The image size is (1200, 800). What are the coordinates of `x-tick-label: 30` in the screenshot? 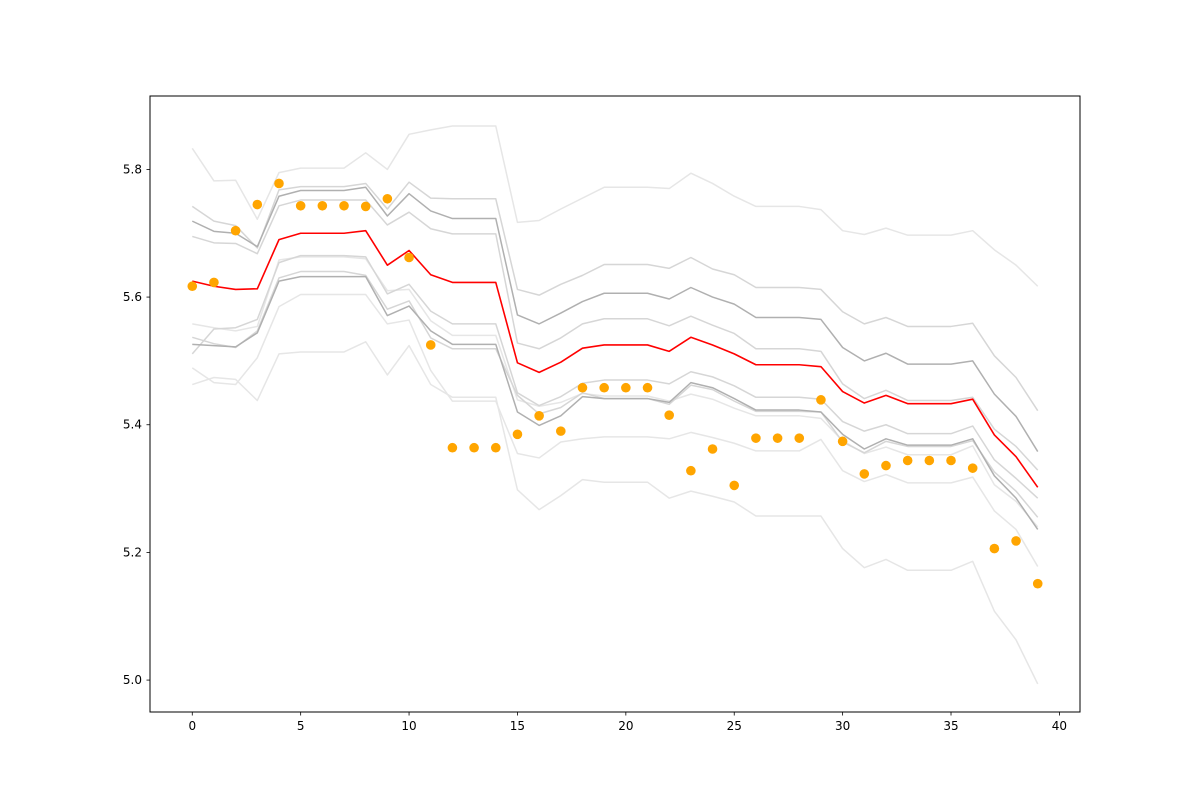 It's located at (842, 726).